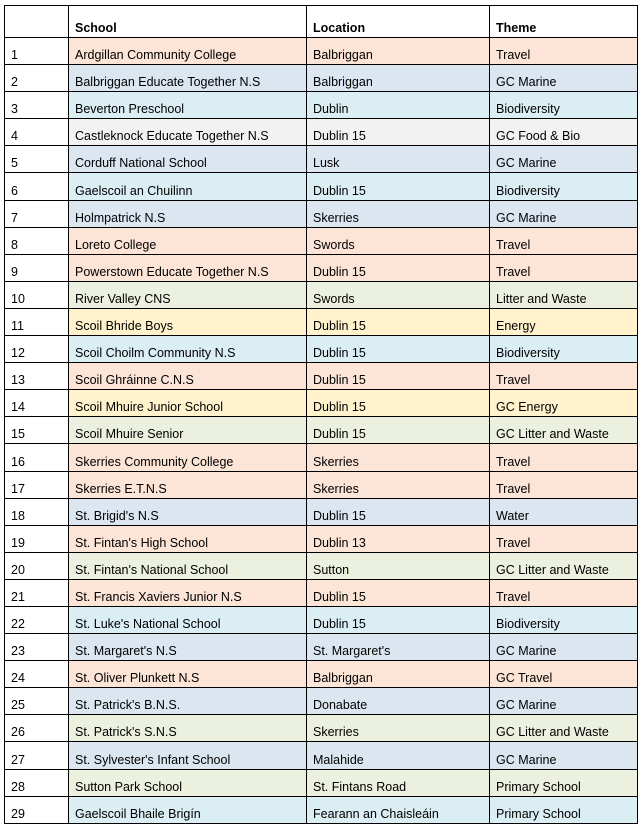 This screenshot has height=826, width=641. Describe the element at coordinates (187, 21) in the screenshot. I see `header-cell: School` at that location.